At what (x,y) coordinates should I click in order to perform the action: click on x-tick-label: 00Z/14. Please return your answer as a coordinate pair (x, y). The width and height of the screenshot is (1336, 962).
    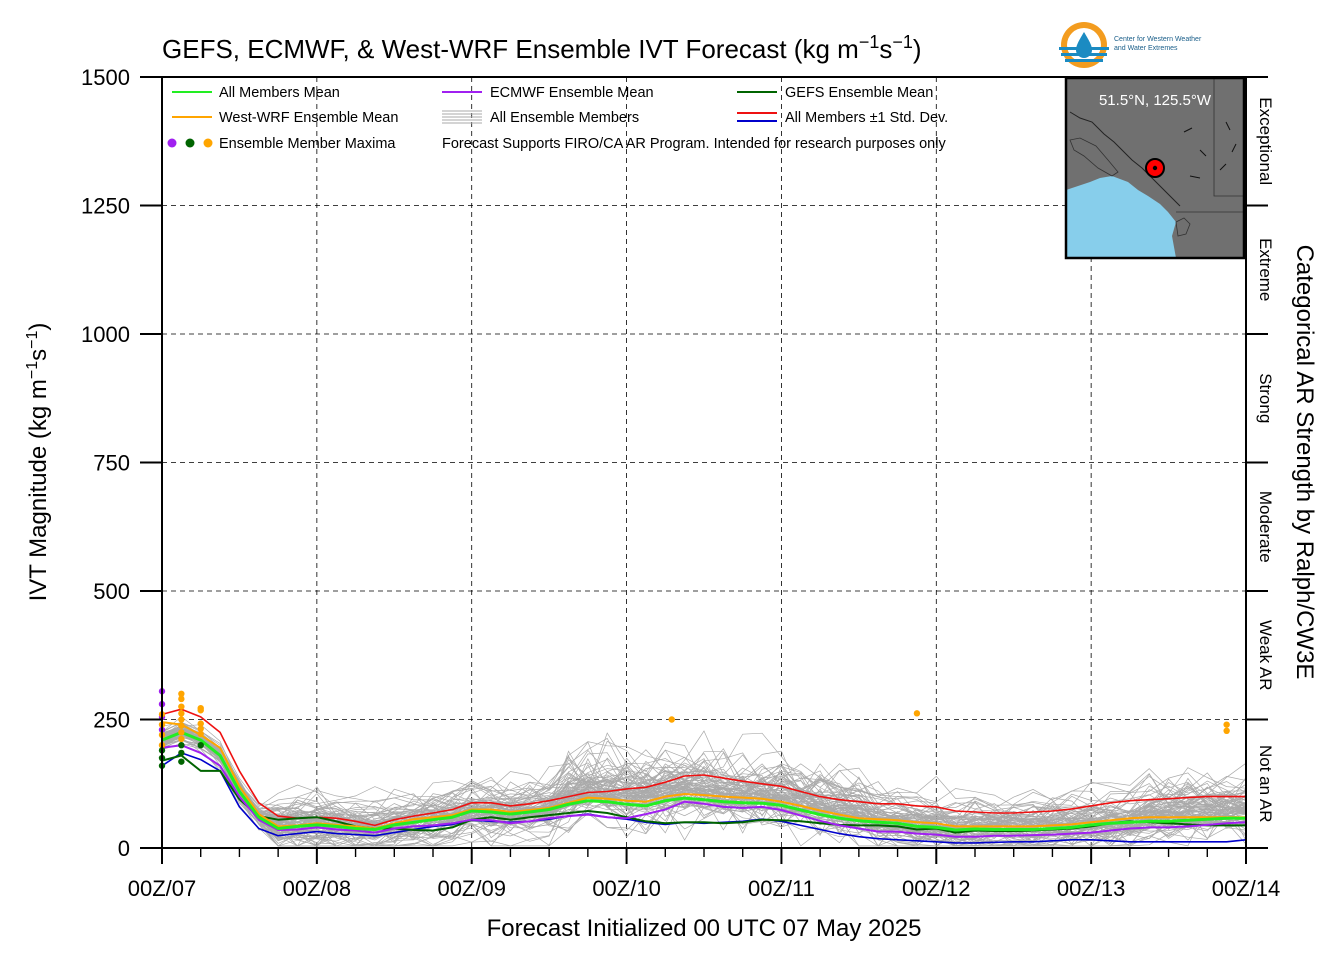
    Looking at the image, I should click on (1246, 888).